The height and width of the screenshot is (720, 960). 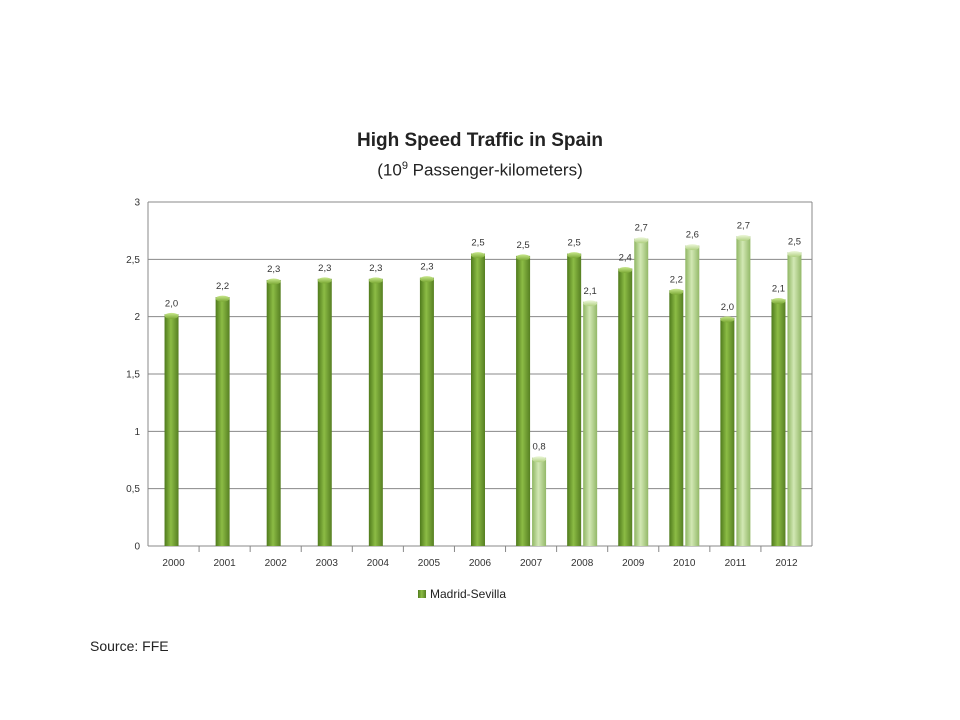 What do you see at coordinates (137, 432) in the screenshot?
I see `y-tick-label: 1` at bounding box center [137, 432].